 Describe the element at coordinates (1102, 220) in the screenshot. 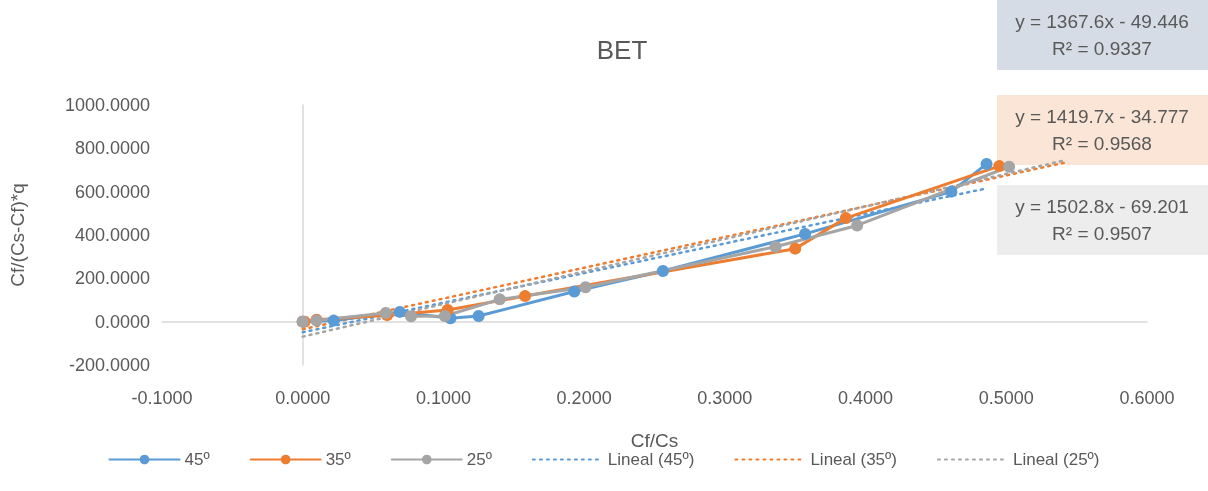

I see `annotation: y = 1502.8x - 69.201 R² = 0.9507` at that location.